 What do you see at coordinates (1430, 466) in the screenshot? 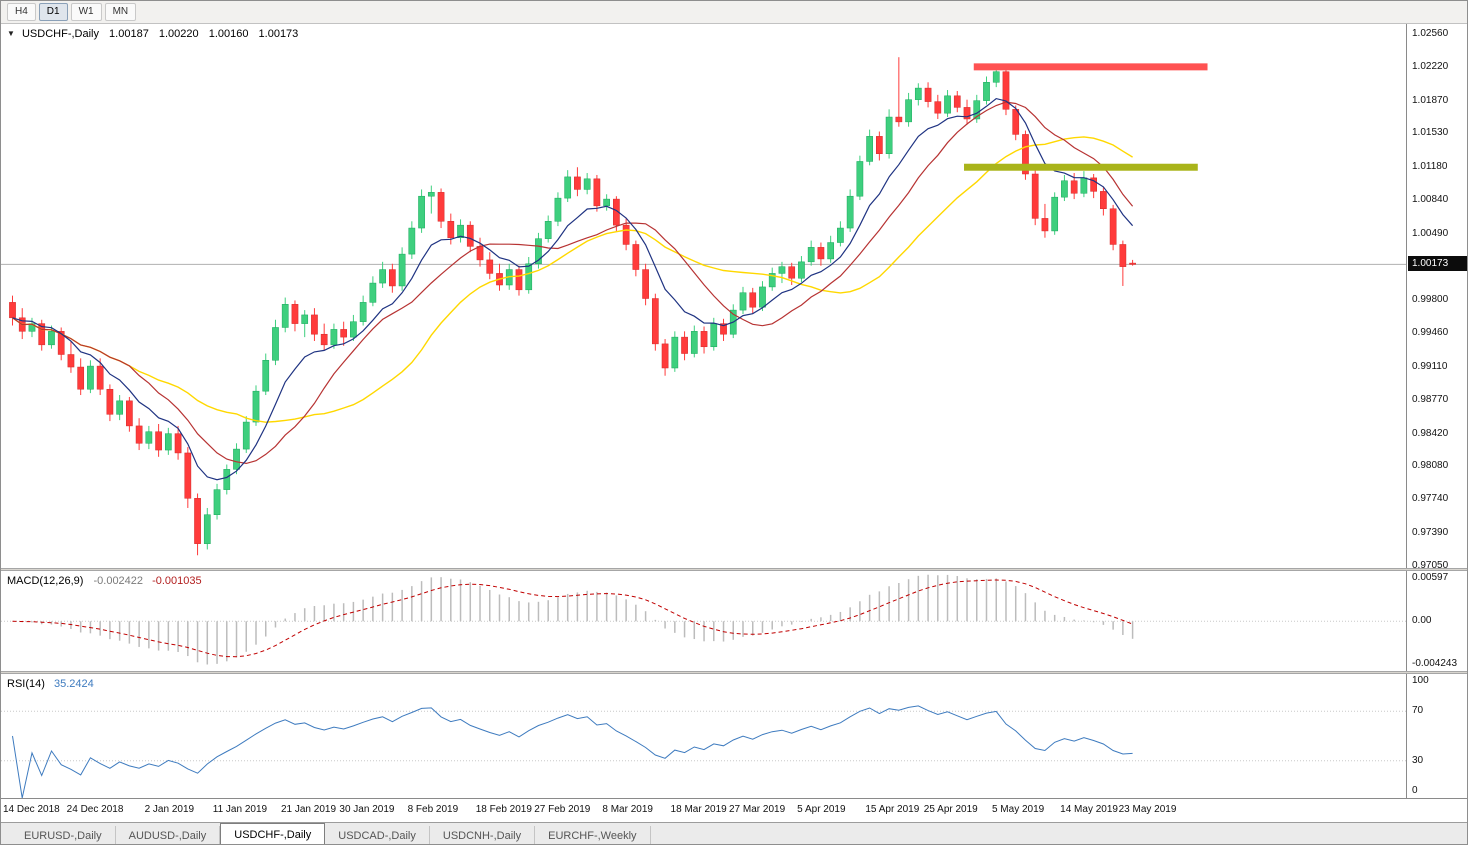
I see `price-axis-label: 0.98080` at bounding box center [1430, 466].